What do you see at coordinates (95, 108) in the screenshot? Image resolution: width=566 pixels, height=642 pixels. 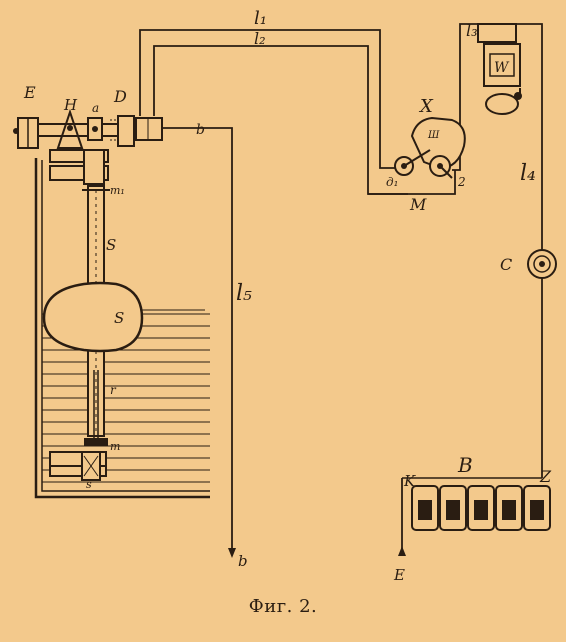 I see `label-a: a` at bounding box center [95, 108].